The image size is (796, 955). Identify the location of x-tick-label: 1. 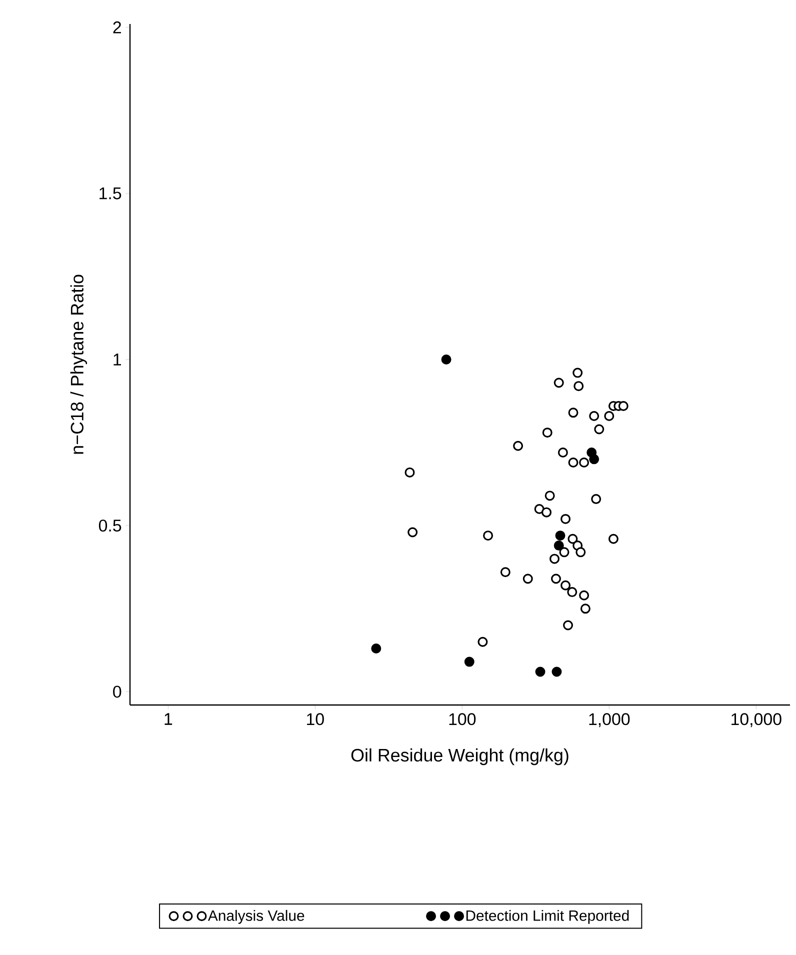
(168, 719).